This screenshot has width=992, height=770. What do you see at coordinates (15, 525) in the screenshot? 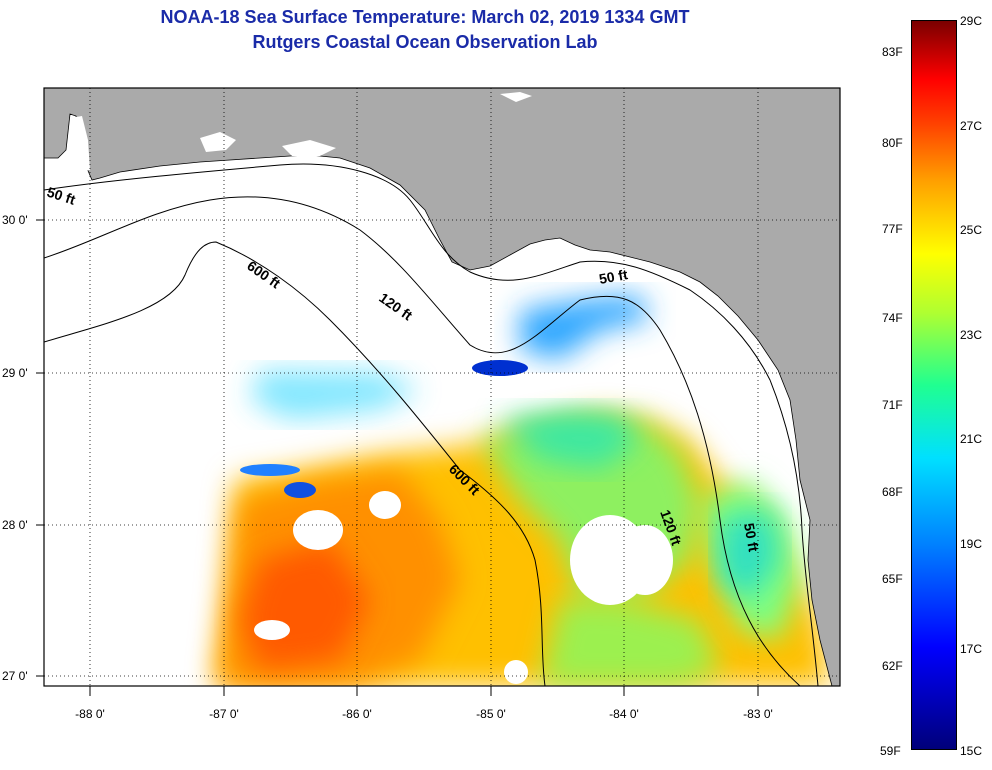
I see `lat-label: 28 0'` at bounding box center [15, 525].